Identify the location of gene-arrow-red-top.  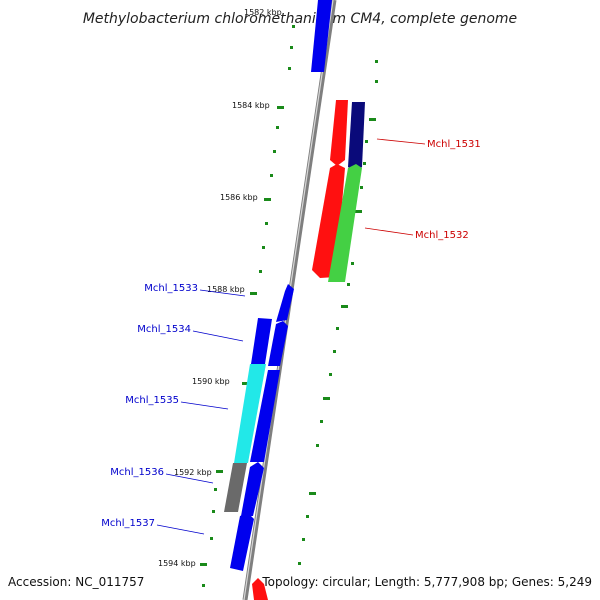
(339, 133).